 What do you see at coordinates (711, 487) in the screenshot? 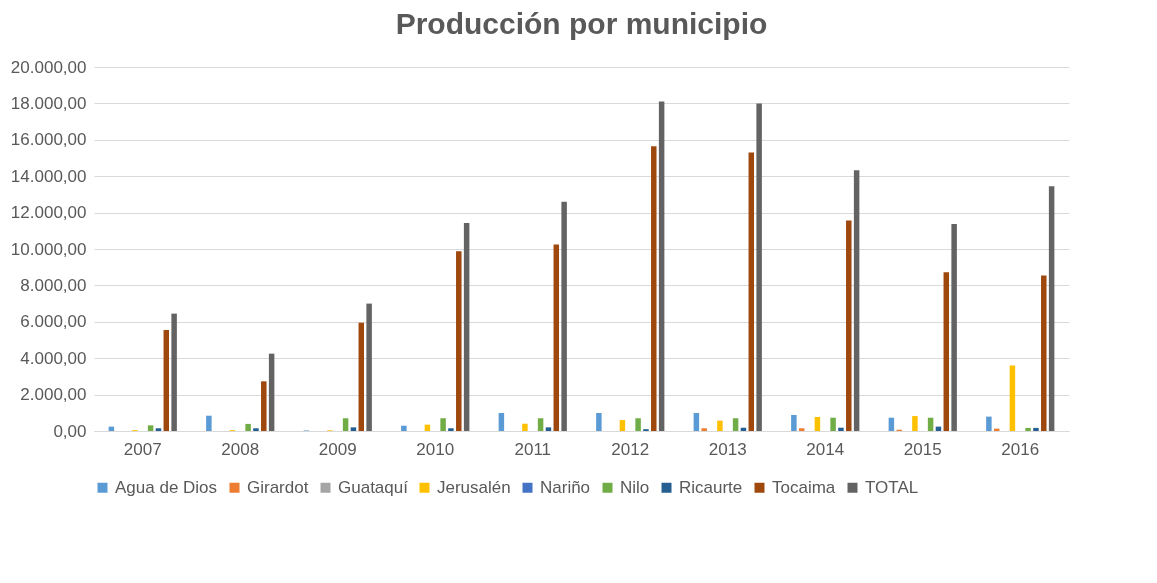
I see `legend-label: Ricaurte` at bounding box center [711, 487].